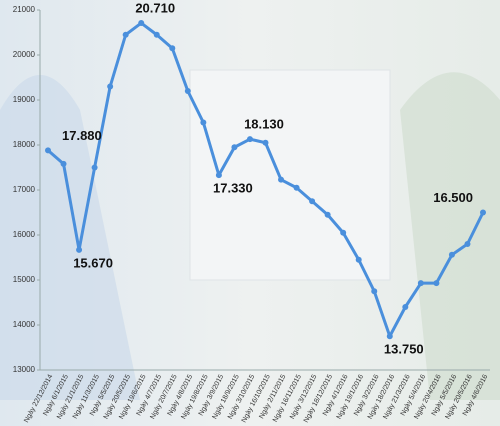 The image size is (500, 426). Describe the element at coordinates (24, 189) in the screenshot. I see `y-tick-label: 17000` at that location.